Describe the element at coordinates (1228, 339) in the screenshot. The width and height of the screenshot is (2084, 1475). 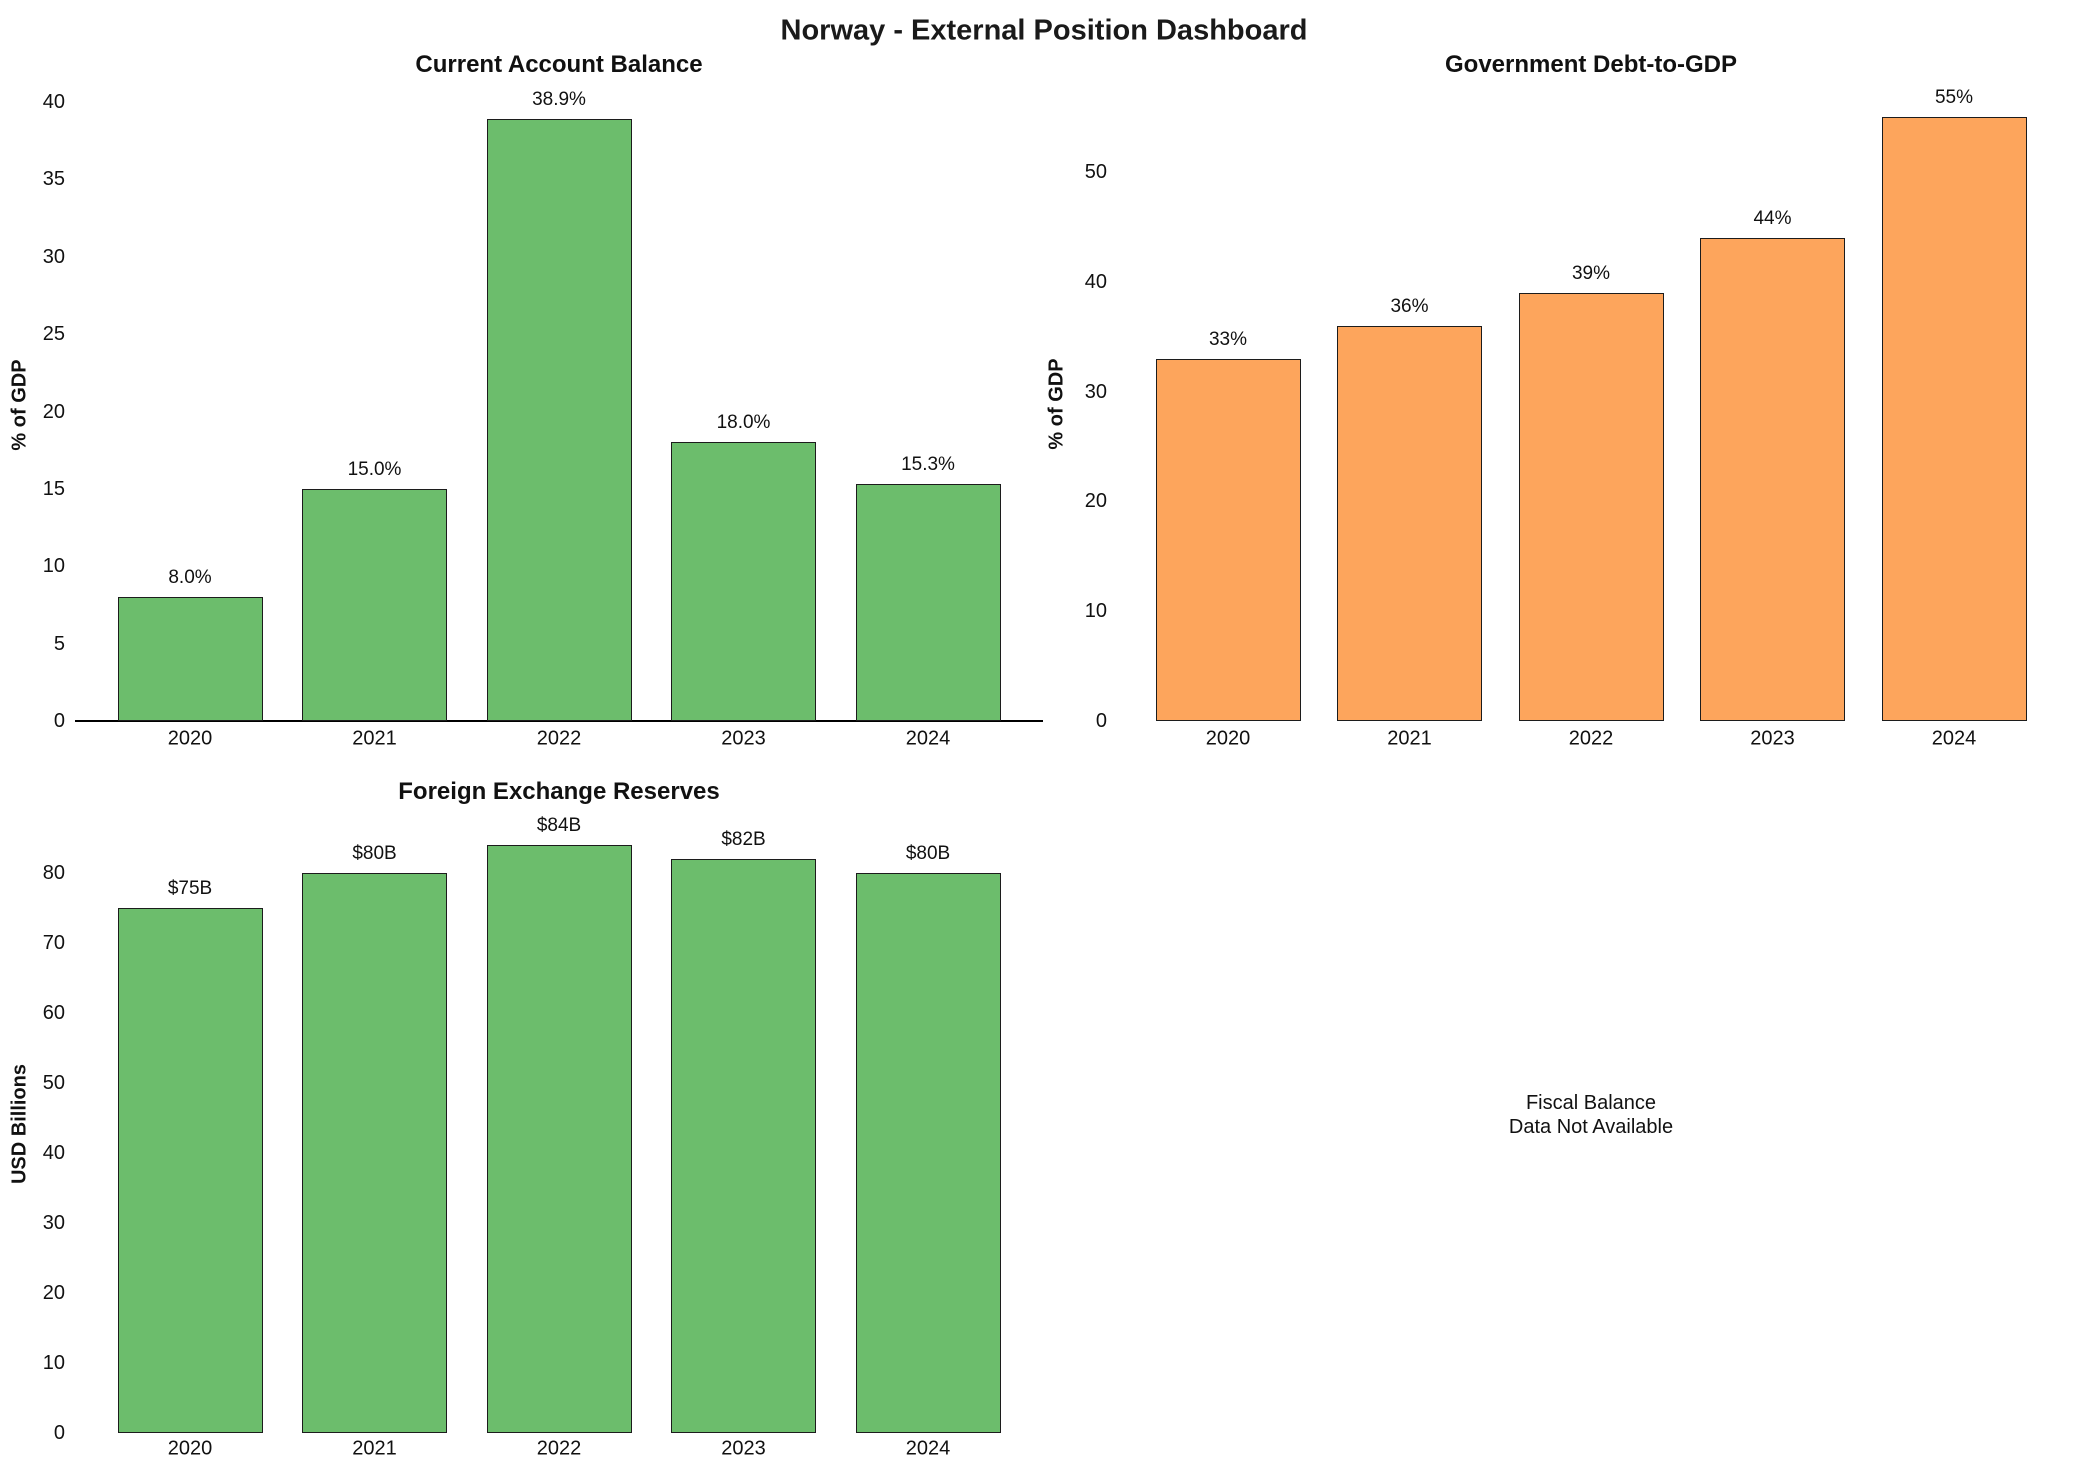
I see `bar-value-label: 33%` at that location.